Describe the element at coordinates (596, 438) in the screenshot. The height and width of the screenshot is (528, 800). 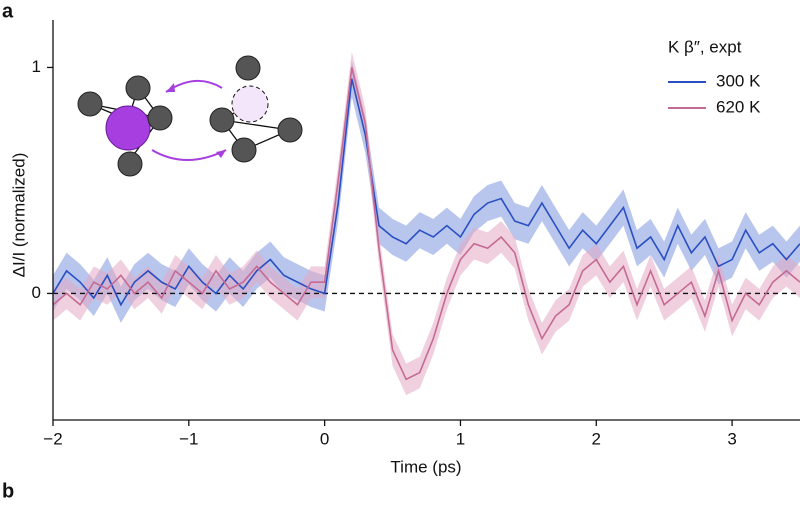
I see `x-tick-label: 2` at that location.